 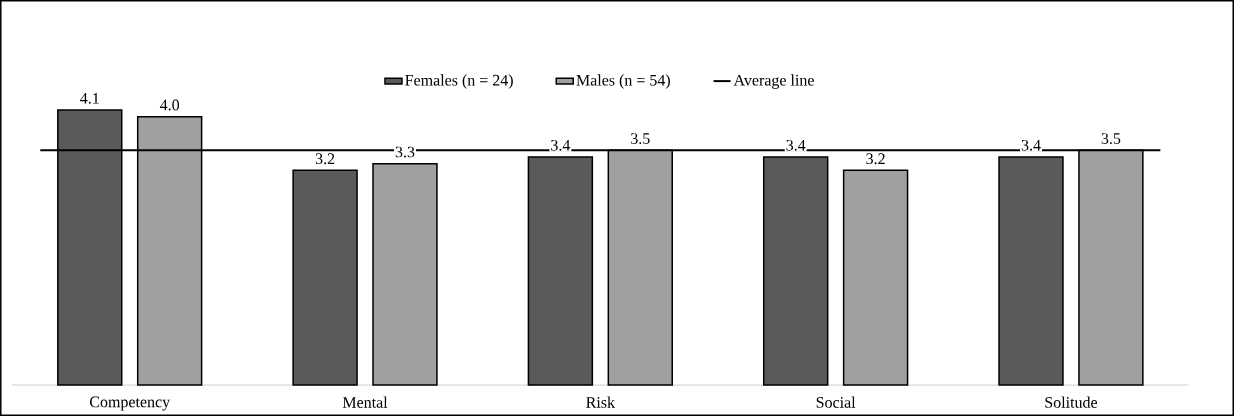 I want to click on x-tick-label: Mental, so click(x=365, y=402).